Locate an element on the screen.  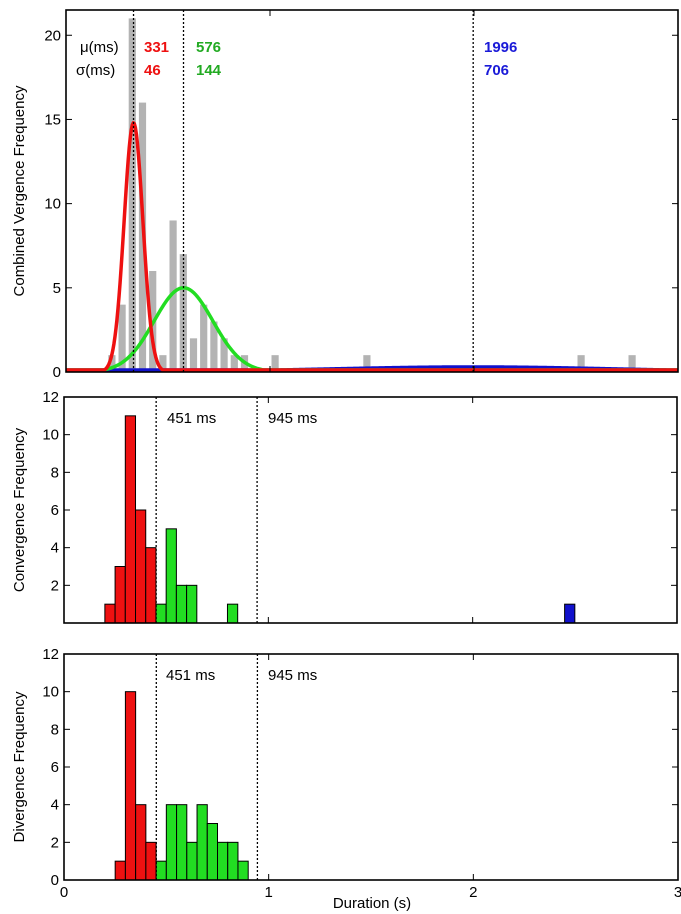
x-tick-label: 2 is located at coordinates (473, 892).